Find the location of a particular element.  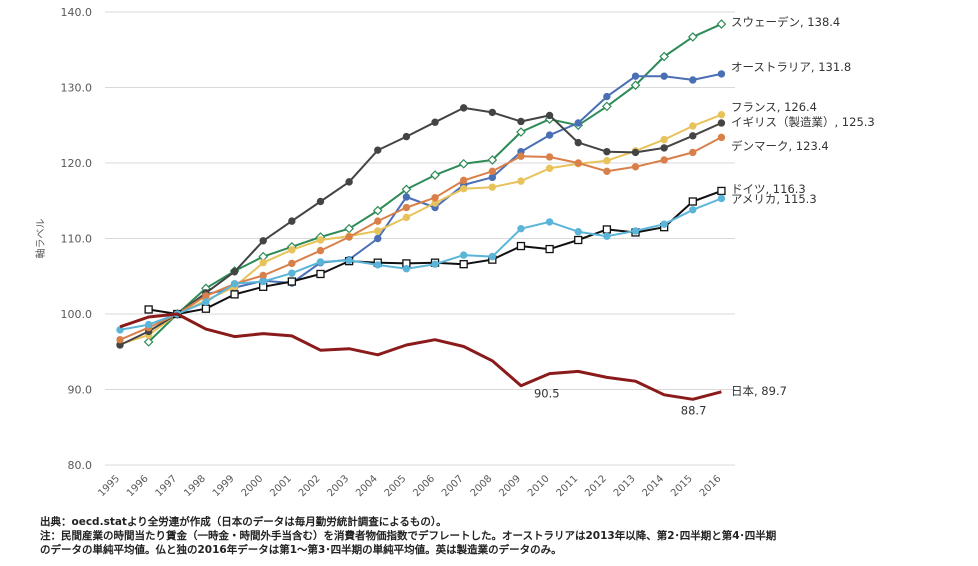

y-tick-label: 120.0 is located at coordinates (77, 163).